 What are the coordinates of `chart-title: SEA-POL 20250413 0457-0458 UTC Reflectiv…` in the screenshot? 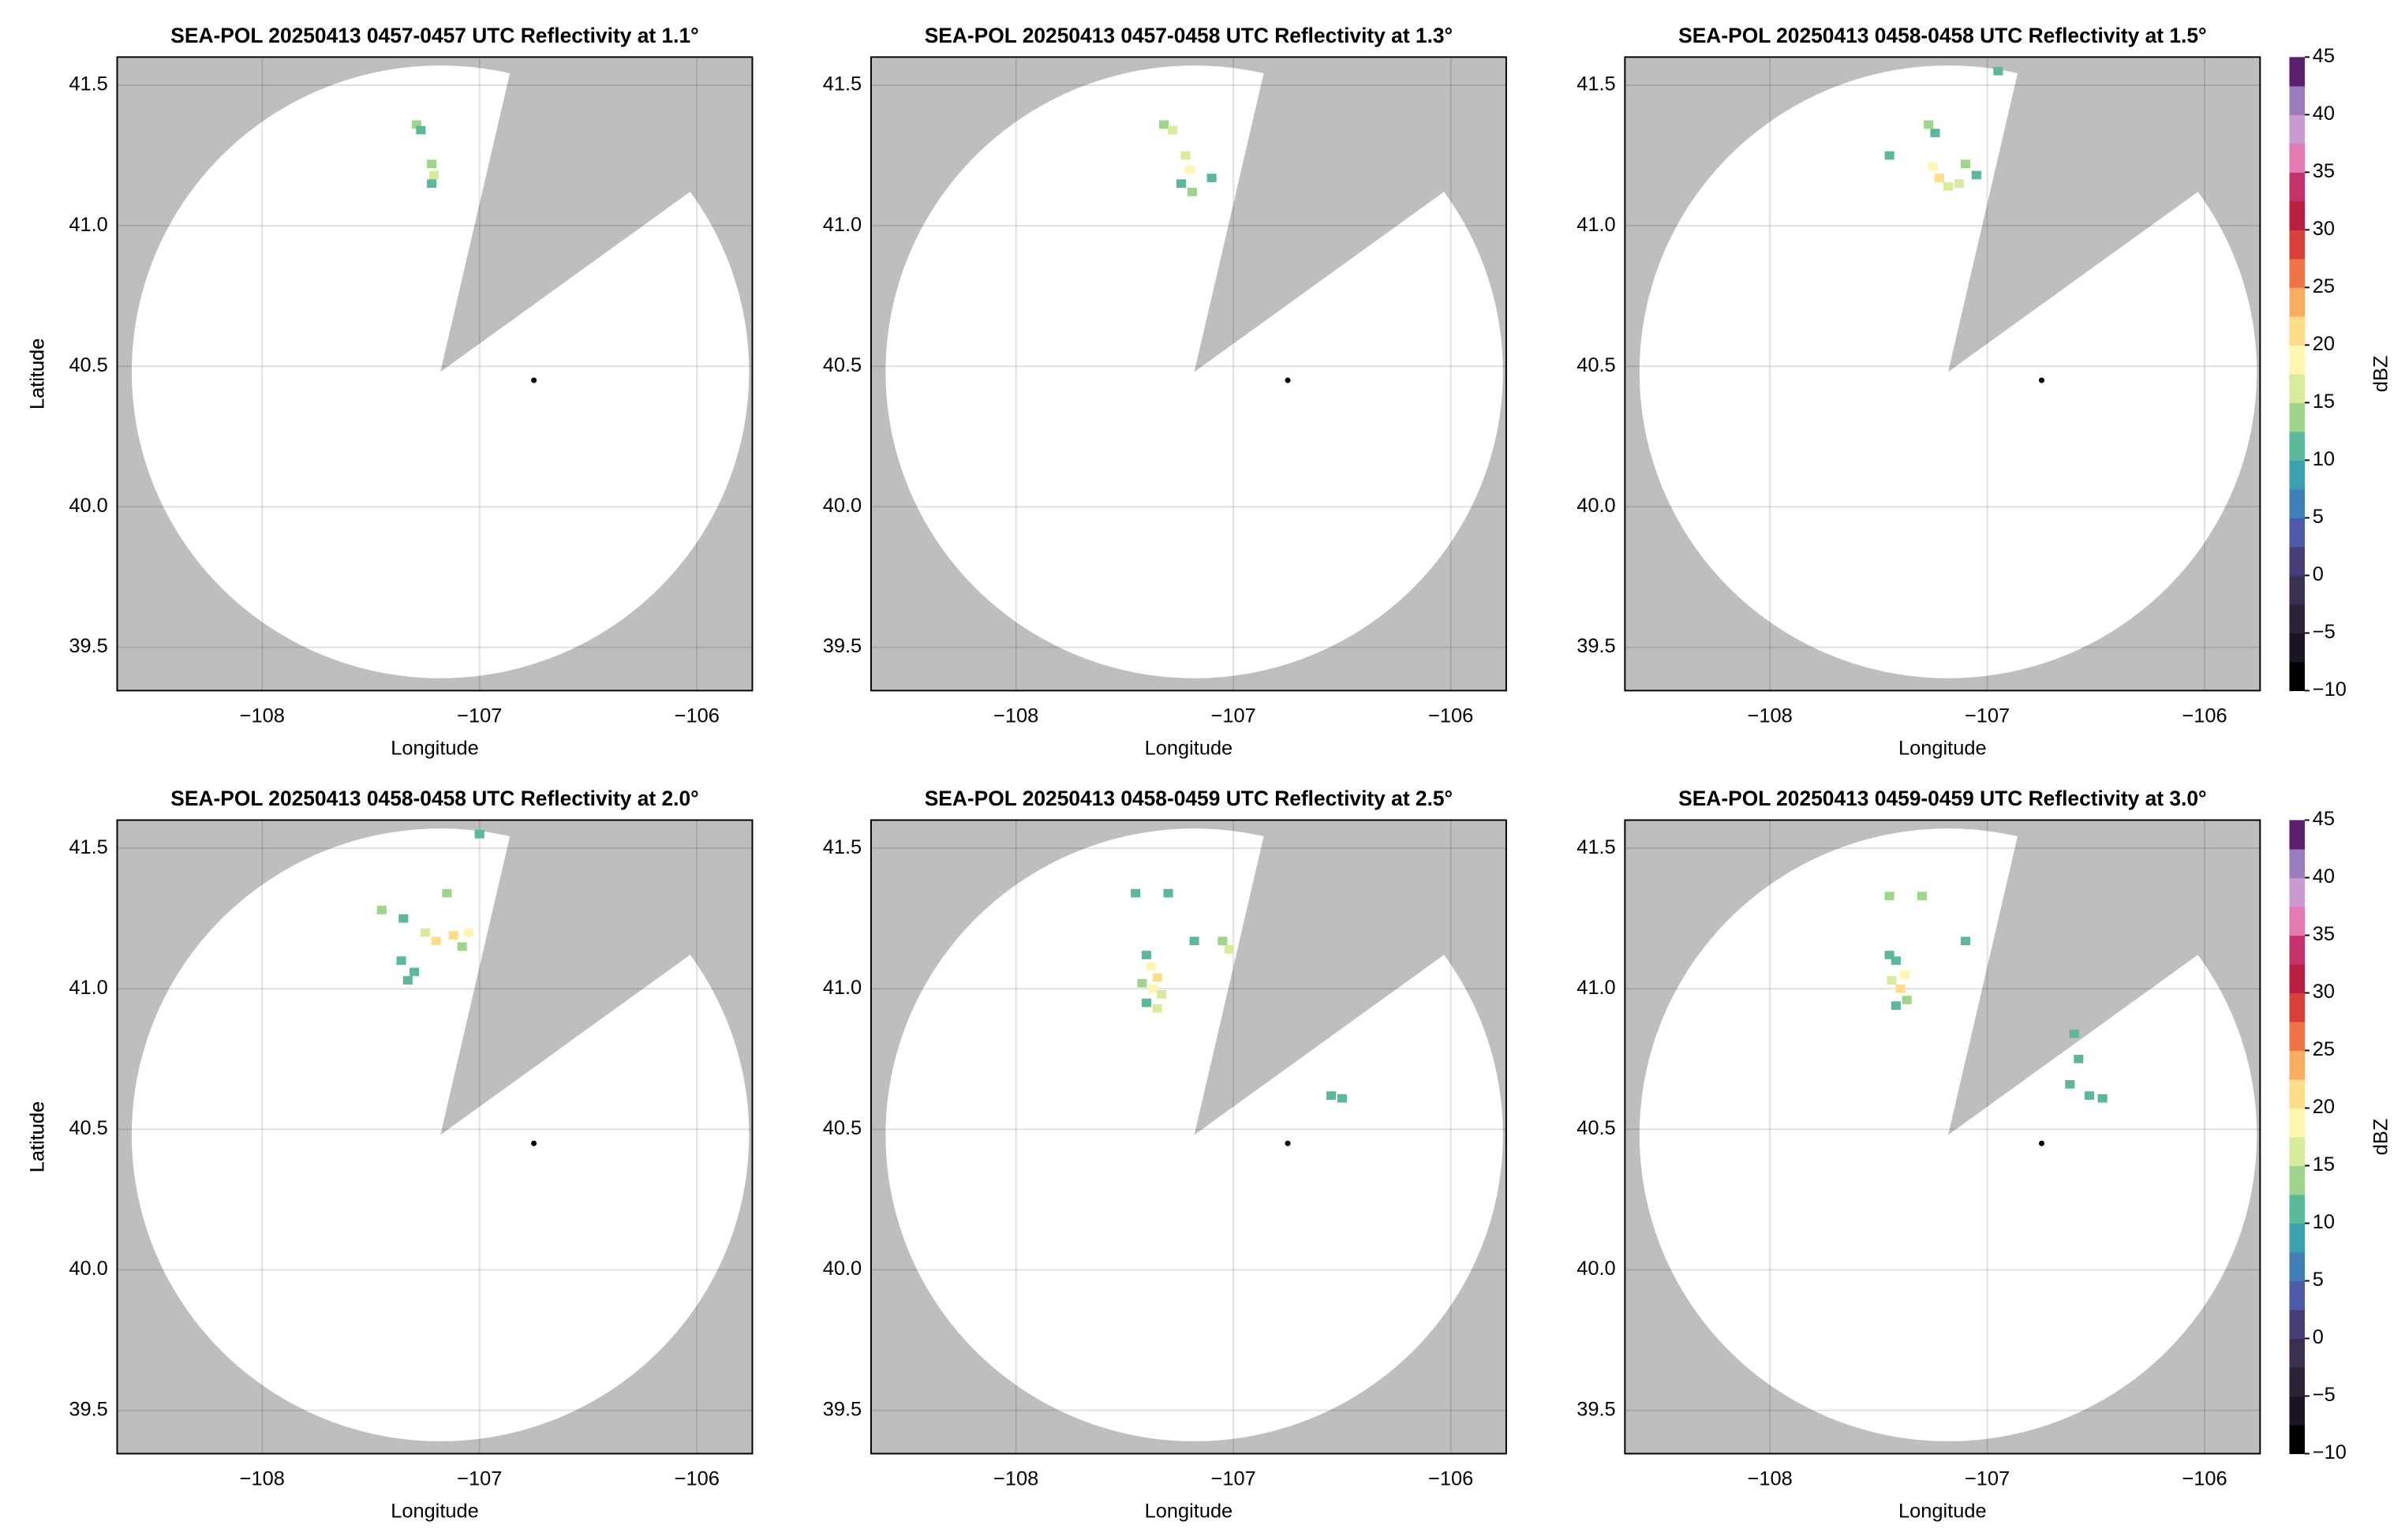 It's located at (1189, 35).